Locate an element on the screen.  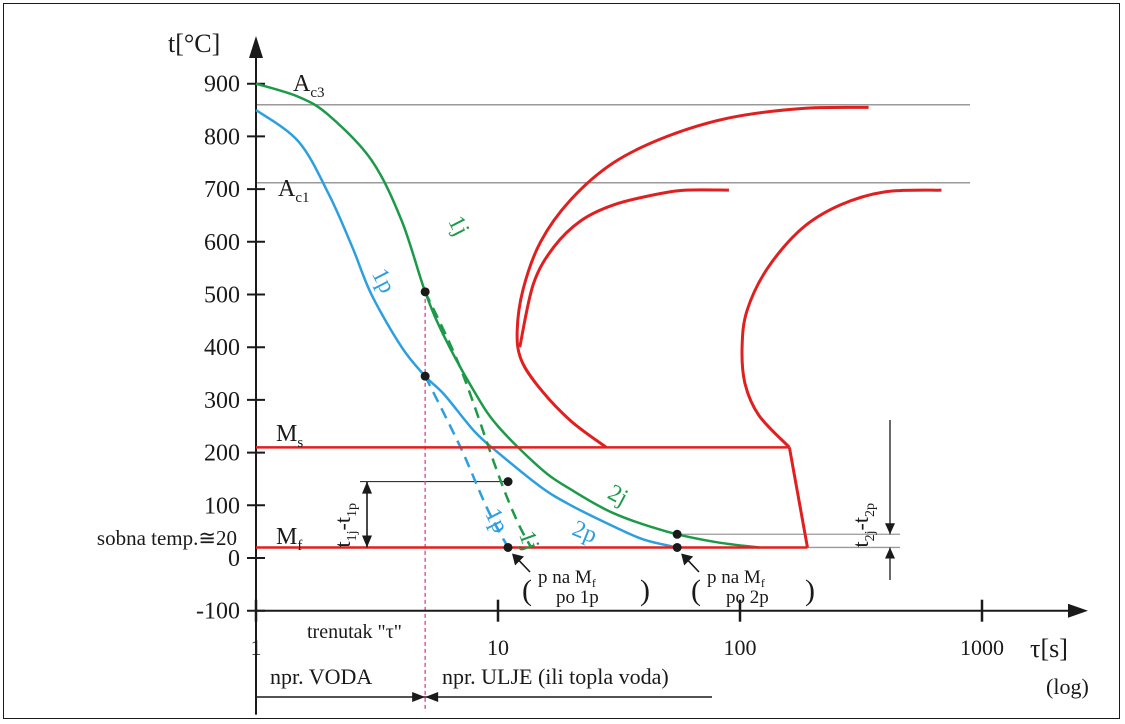
level-label-ms: Ms is located at coordinates (289, 436).